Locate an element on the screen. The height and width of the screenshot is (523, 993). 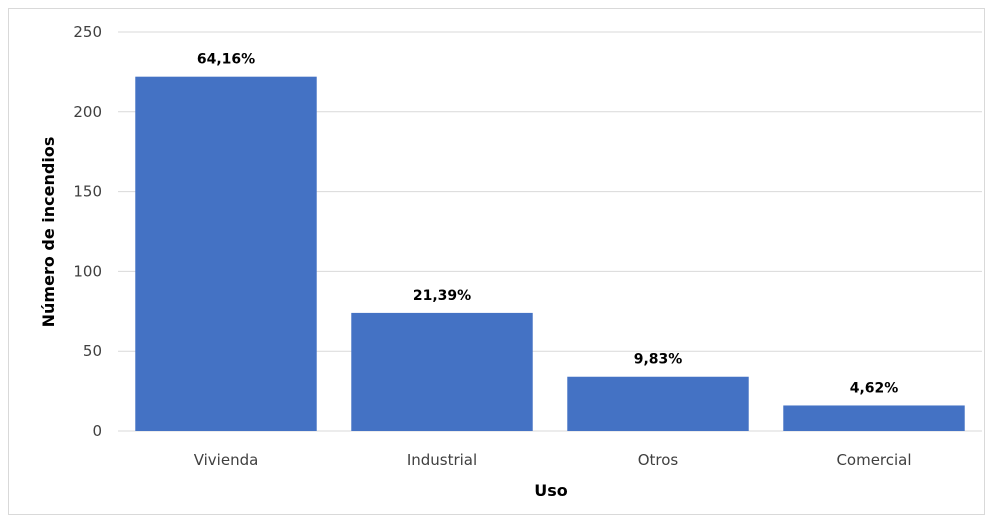
y-tick-label: 100 is located at coordinates (87, 271).